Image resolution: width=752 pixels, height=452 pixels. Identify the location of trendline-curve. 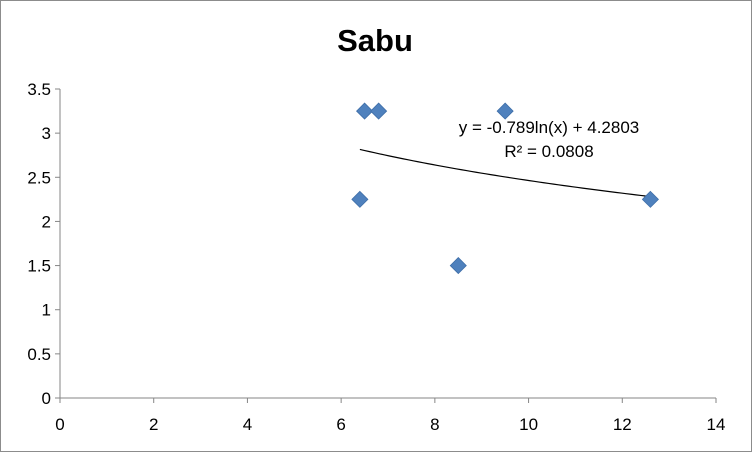
(505, 173).